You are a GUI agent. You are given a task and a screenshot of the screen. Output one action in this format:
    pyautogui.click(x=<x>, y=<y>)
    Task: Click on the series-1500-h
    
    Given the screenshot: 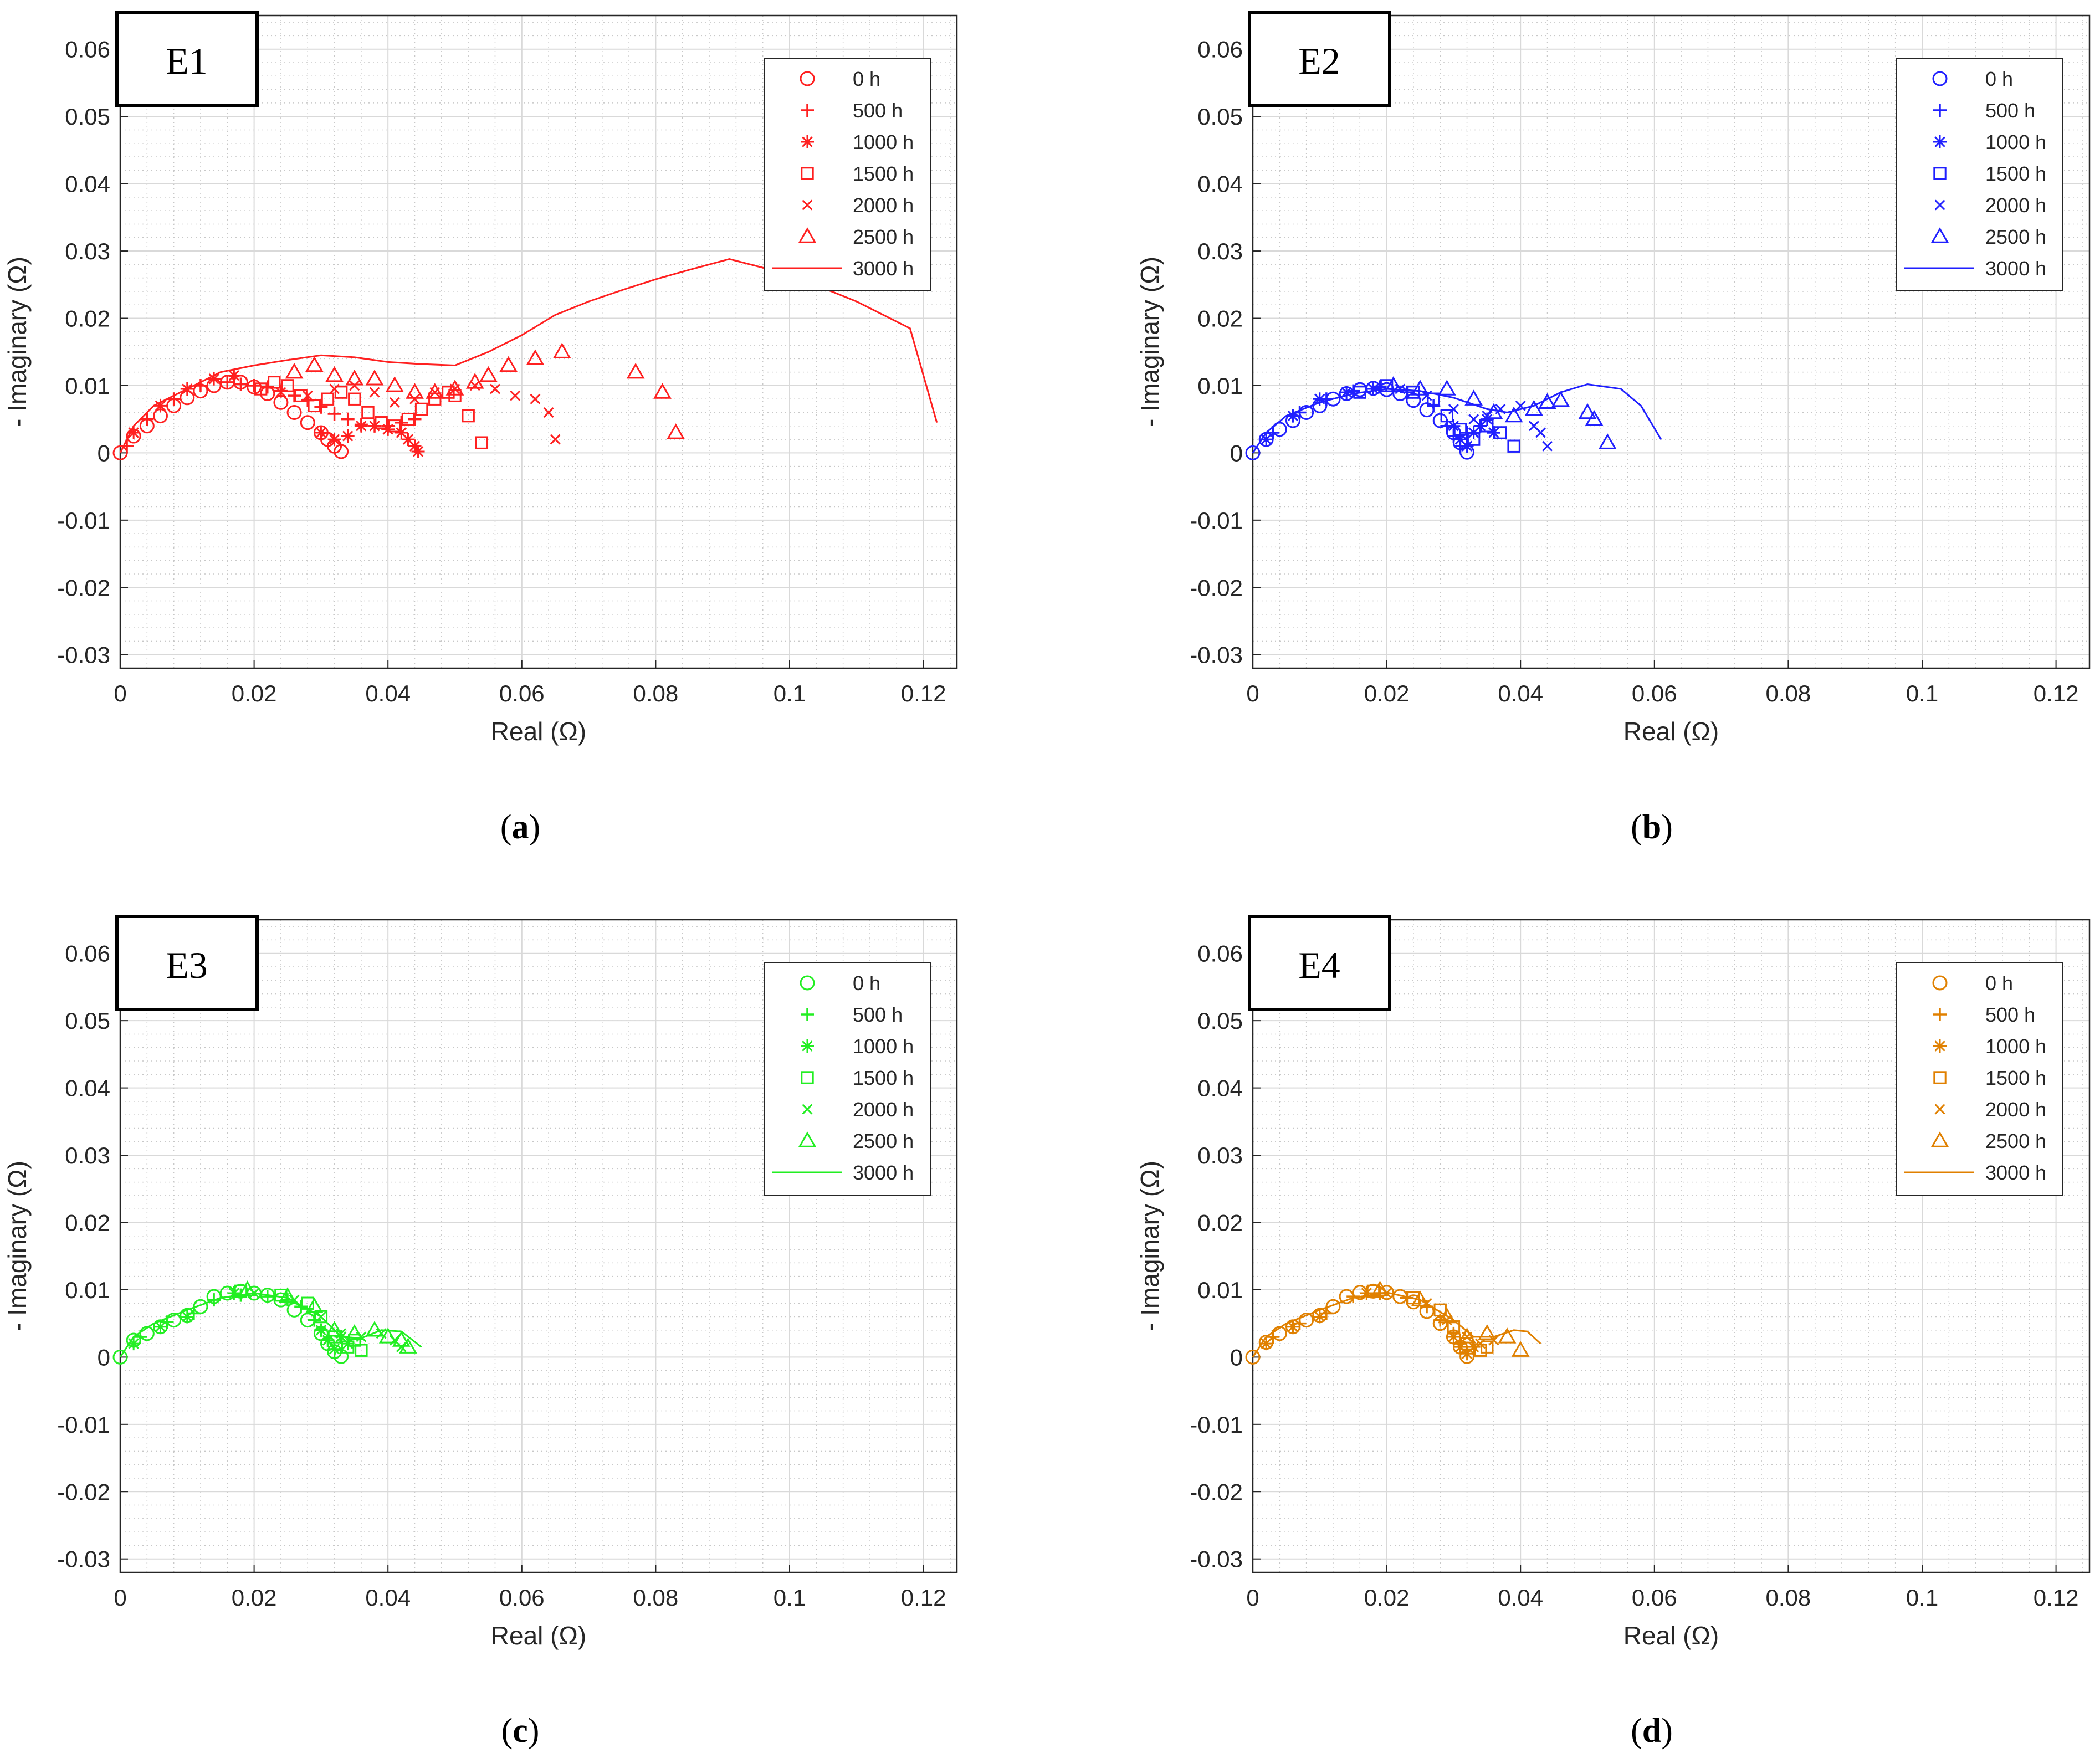 What is the action you would take?
    pyautogui.click(x=1436, y=416)
    